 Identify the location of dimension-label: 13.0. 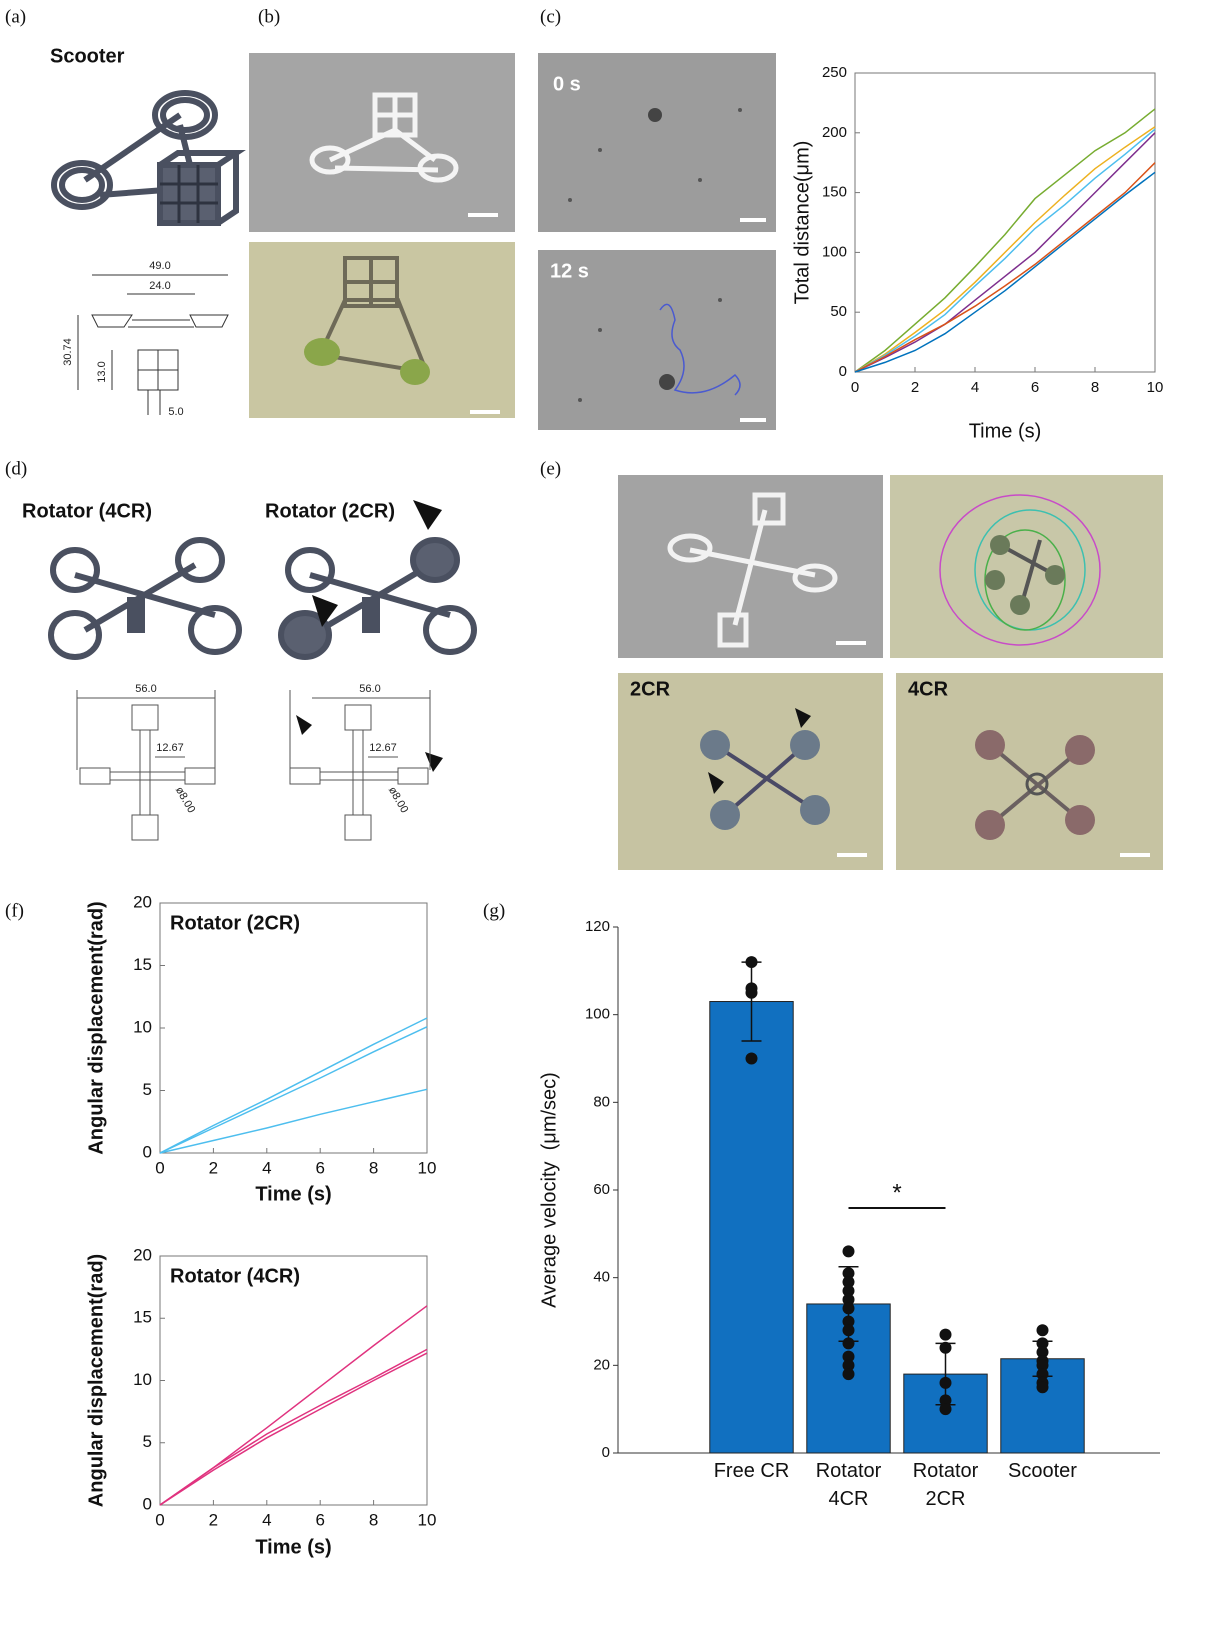
(102, 371).